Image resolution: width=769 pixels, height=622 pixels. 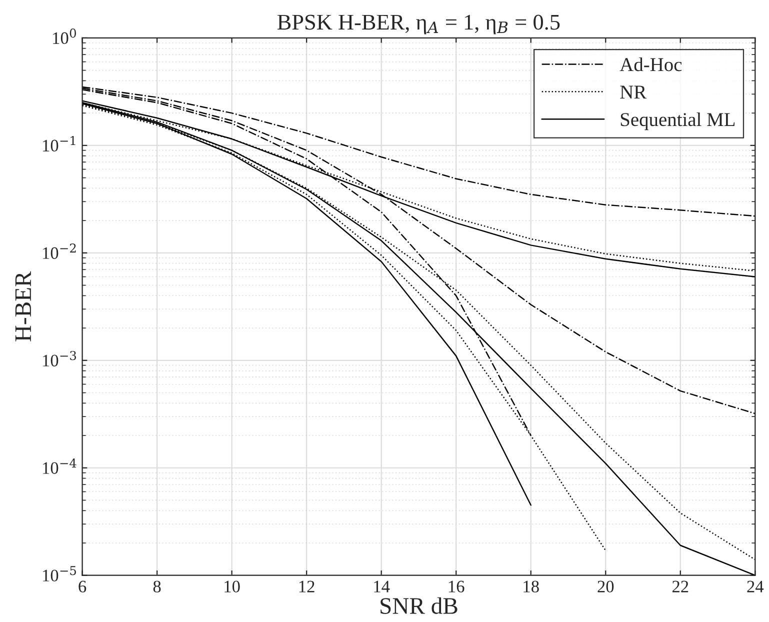 What do you see at coordinates (23, 306) in the screenshot?
I see `y-axis-title: H-BER` at bounding box center [23, 306].